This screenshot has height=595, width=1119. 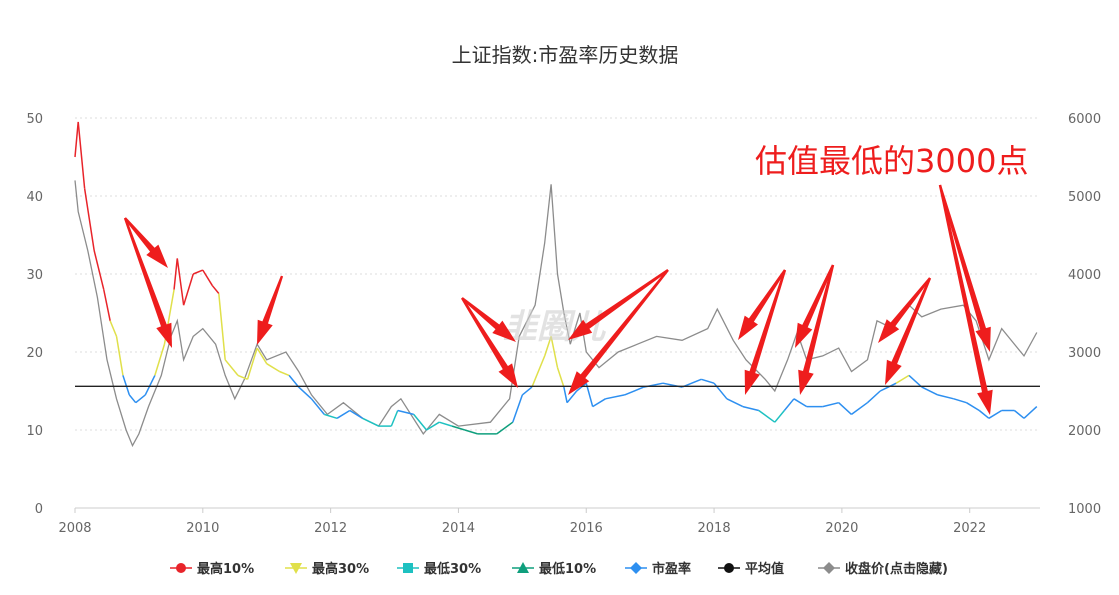 I want to click on legend-label: 最低30%, so click(x=452, y=569).